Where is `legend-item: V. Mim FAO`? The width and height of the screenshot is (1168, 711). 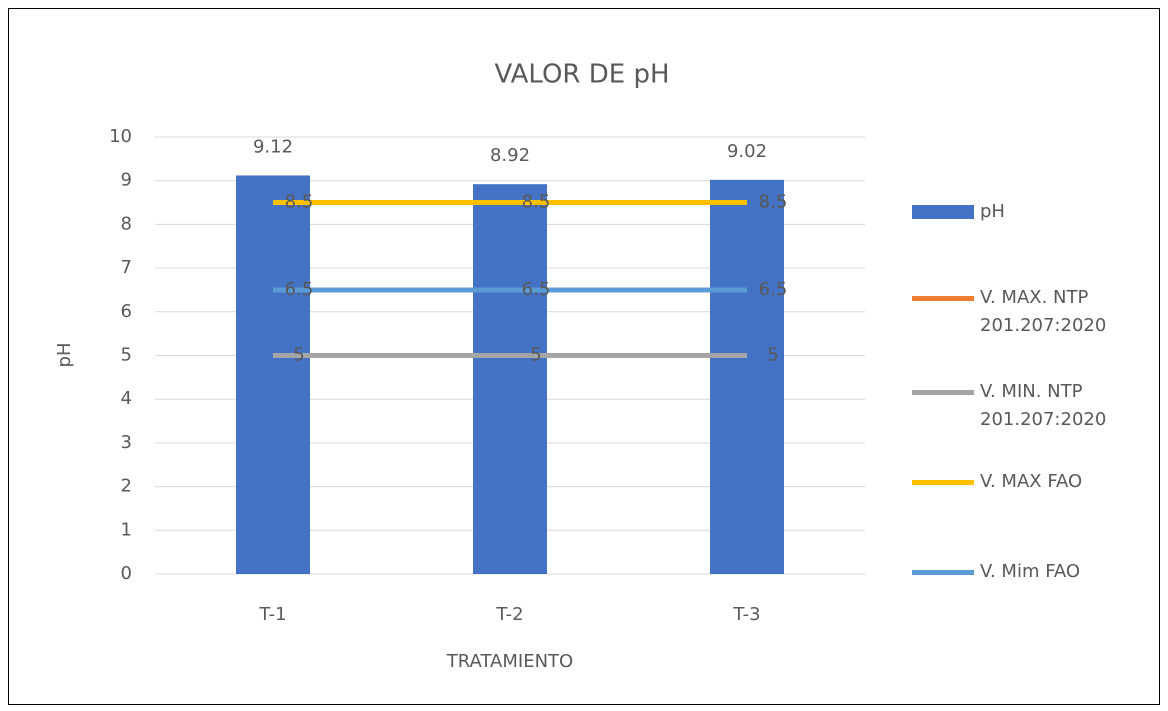
legend-item: V. Mim FAO is located at coordinates (1030, 572).